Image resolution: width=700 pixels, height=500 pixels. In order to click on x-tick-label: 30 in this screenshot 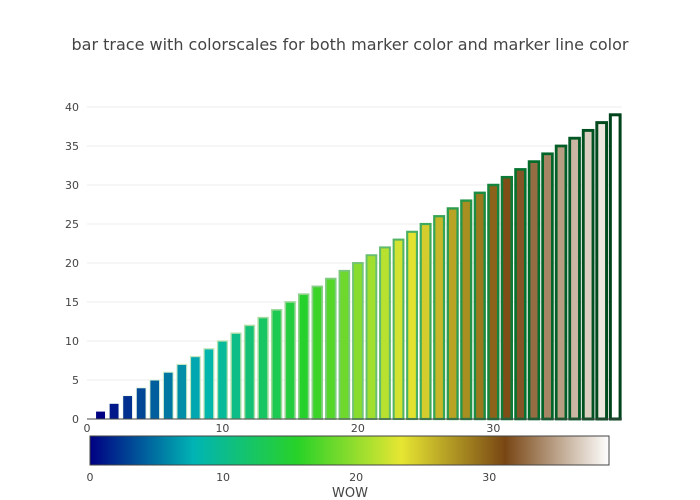, I will do `click(493, 428)`.